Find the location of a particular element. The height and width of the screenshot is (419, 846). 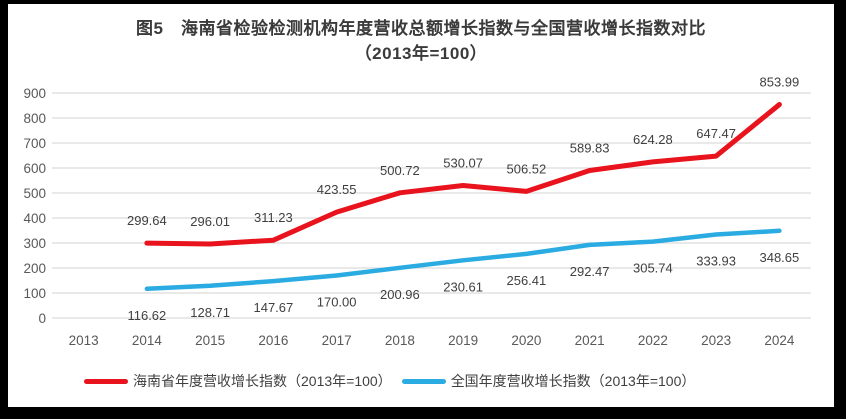

blue-line-swatch-icon is located at coordinates (423, 381).